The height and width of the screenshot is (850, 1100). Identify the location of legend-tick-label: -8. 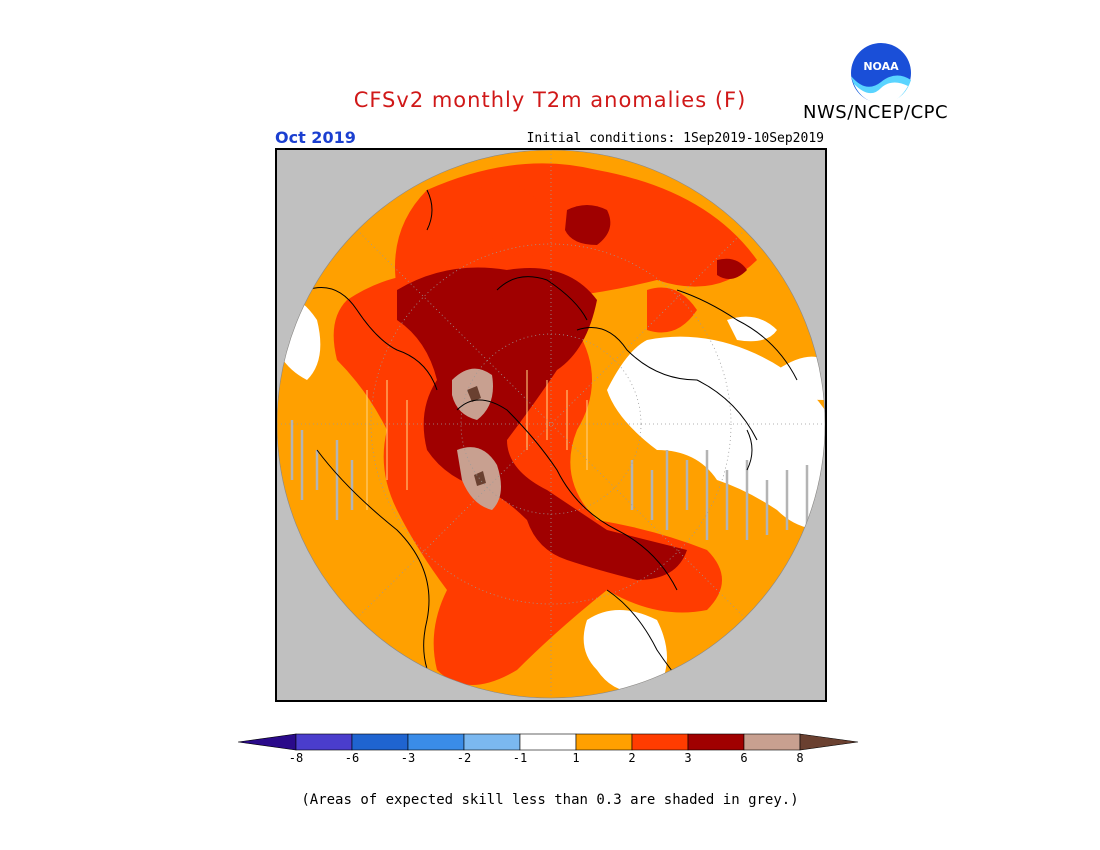
(296, 758).